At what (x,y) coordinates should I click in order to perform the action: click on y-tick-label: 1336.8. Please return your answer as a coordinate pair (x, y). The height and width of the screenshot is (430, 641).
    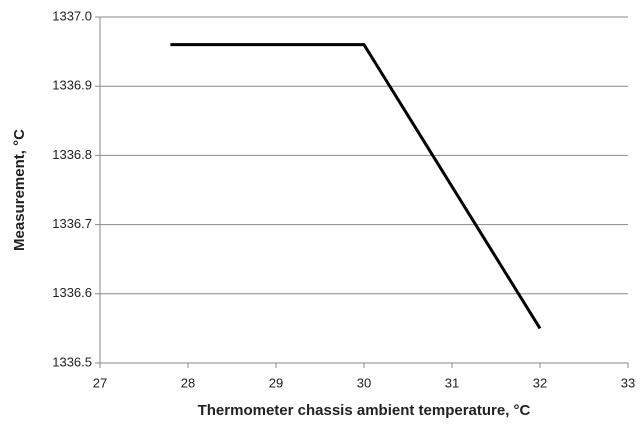
    Looking at the image, I should click on (72, 154).